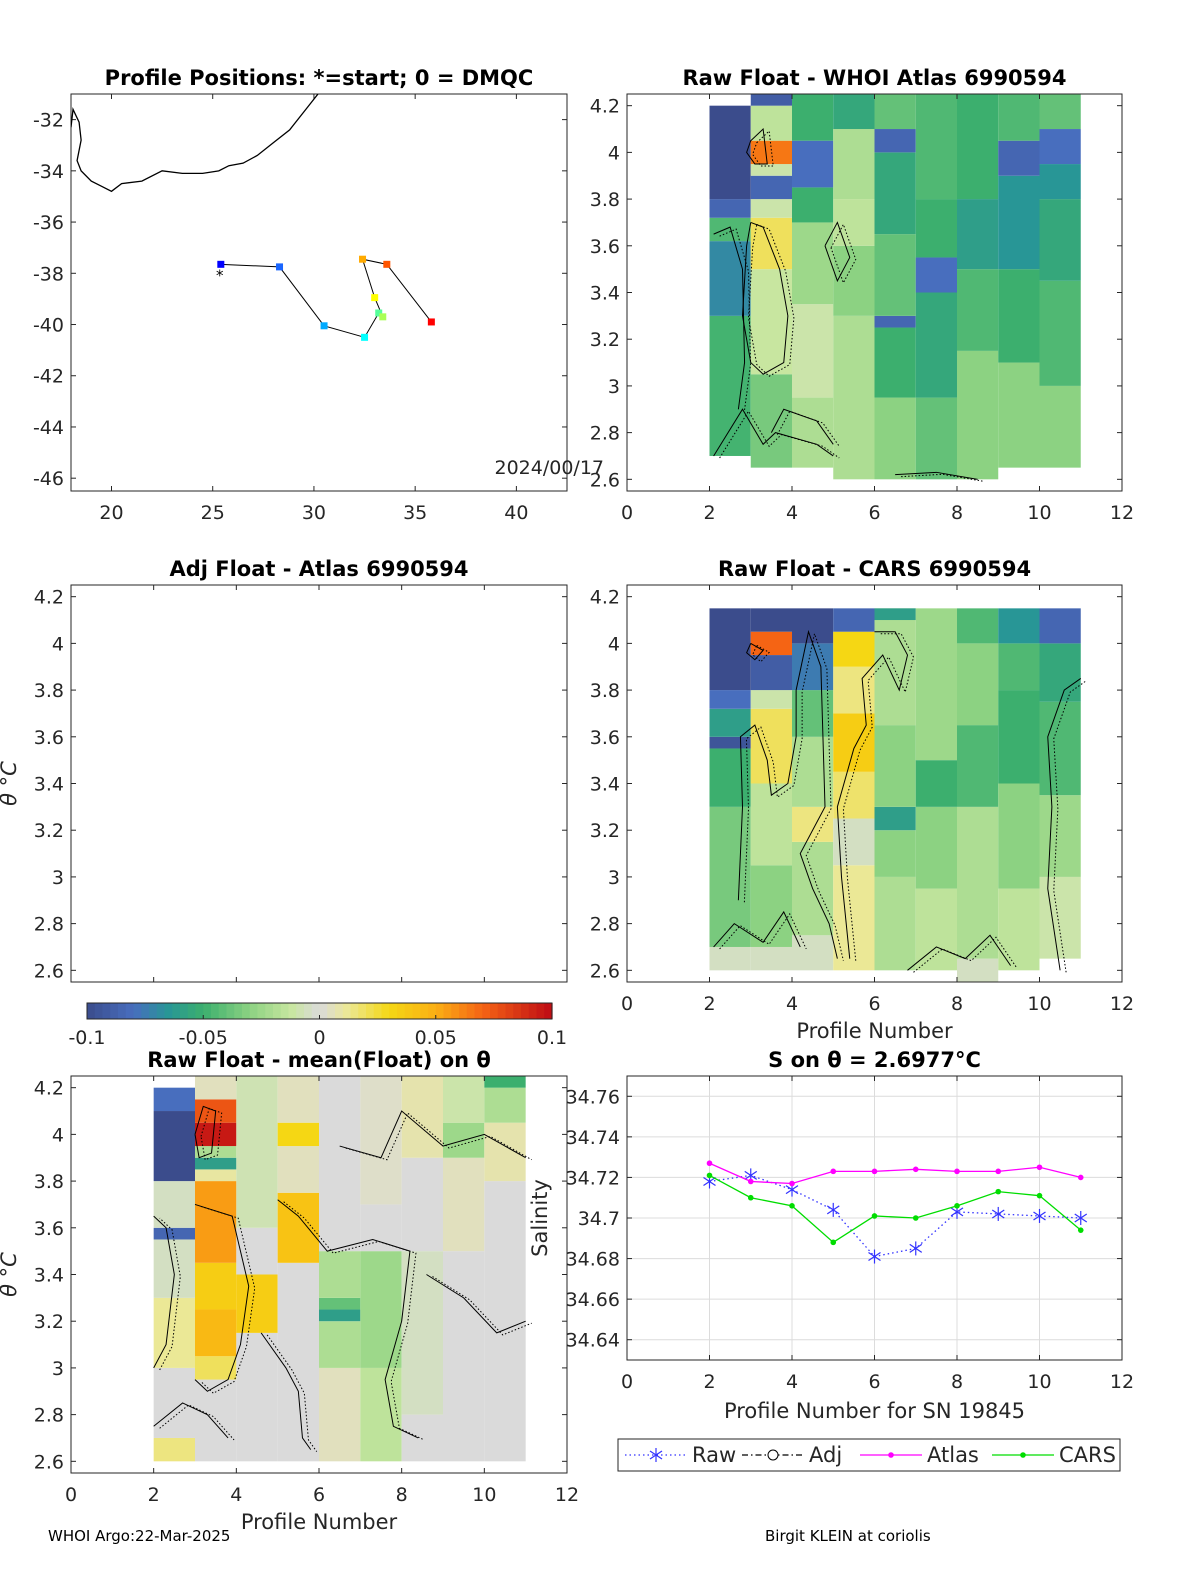  I want to click on colorbar-tick-label: -0.1, so click(86, 1038).